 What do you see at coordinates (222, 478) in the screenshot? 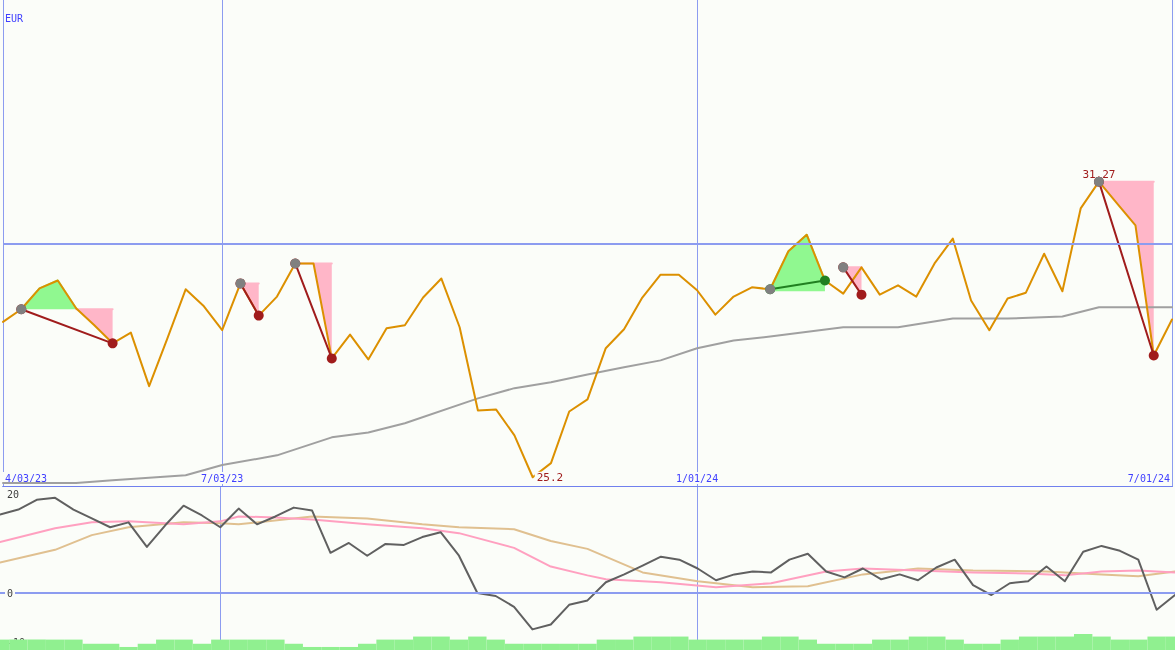
I see `x-tick-label: 7/03/23` at bounding box center [222, 478].